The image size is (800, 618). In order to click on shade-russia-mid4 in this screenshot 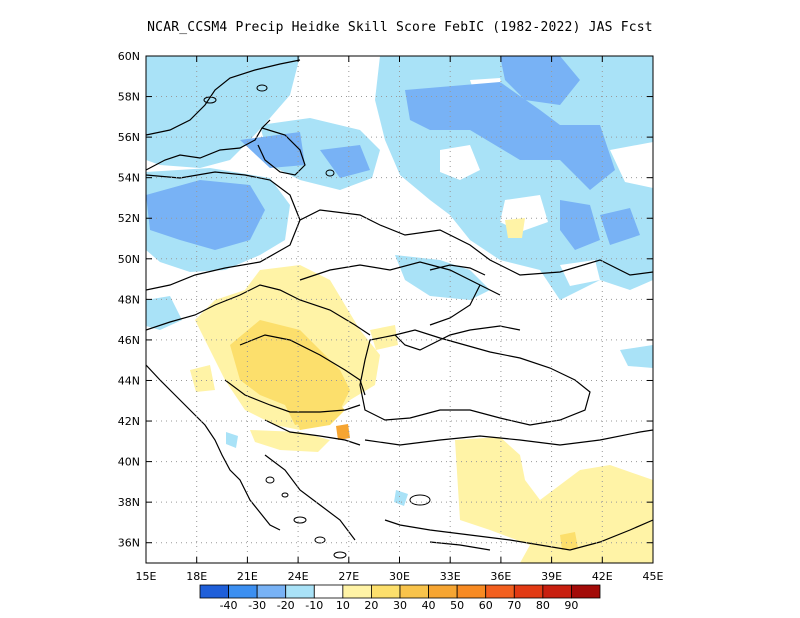, I will do `click(620, 226)`.